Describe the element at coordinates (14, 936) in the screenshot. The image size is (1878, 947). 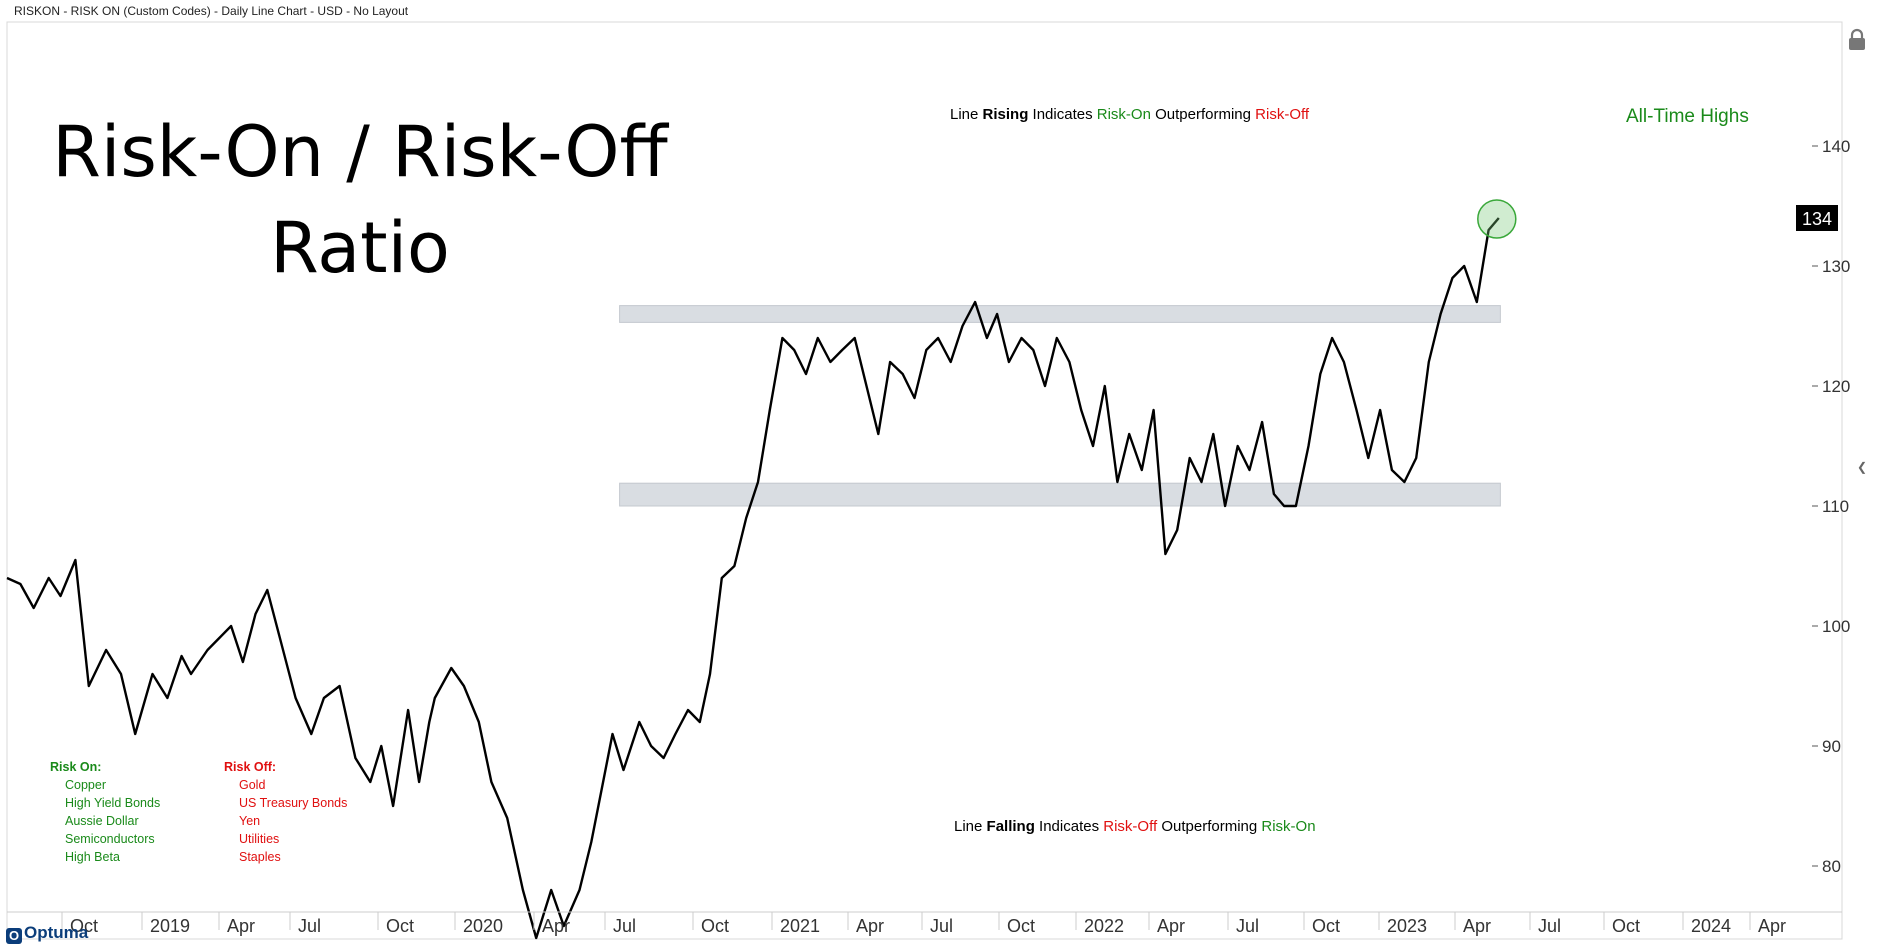
I see `optuma-mark-icon: O` at that location.